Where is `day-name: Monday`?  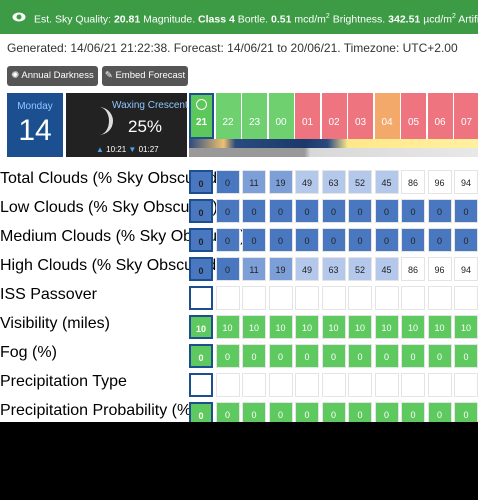
day-name: Monday is located at coordinates (35, 106).